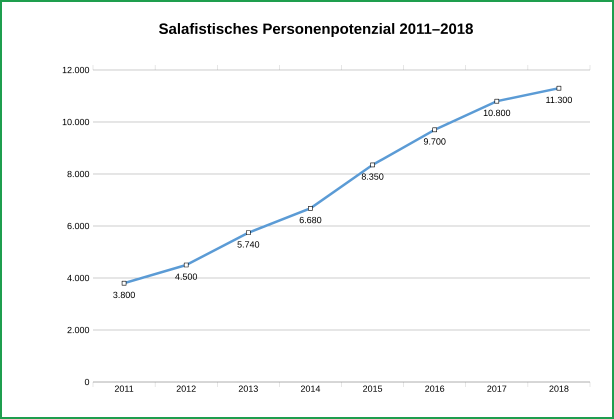 This screenshot has height=419, width=614. What do you see at coordinates (248, 389) in the screenshot?
I see `x-tick-label: 2013` at bounding box center [248, 389].